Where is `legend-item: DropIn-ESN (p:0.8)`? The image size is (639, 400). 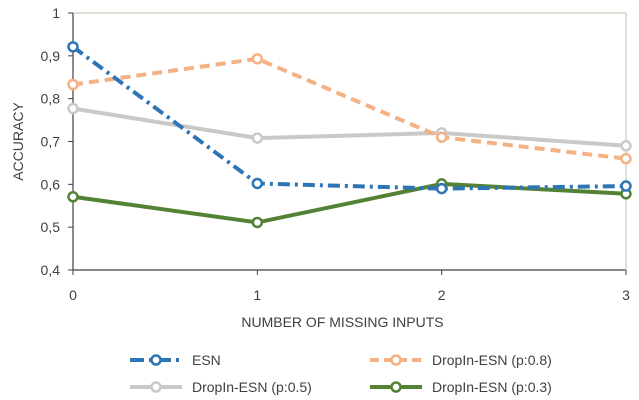
legend-item: DropIn-ESN (p:0.8) is located at coordinates (461, 360).